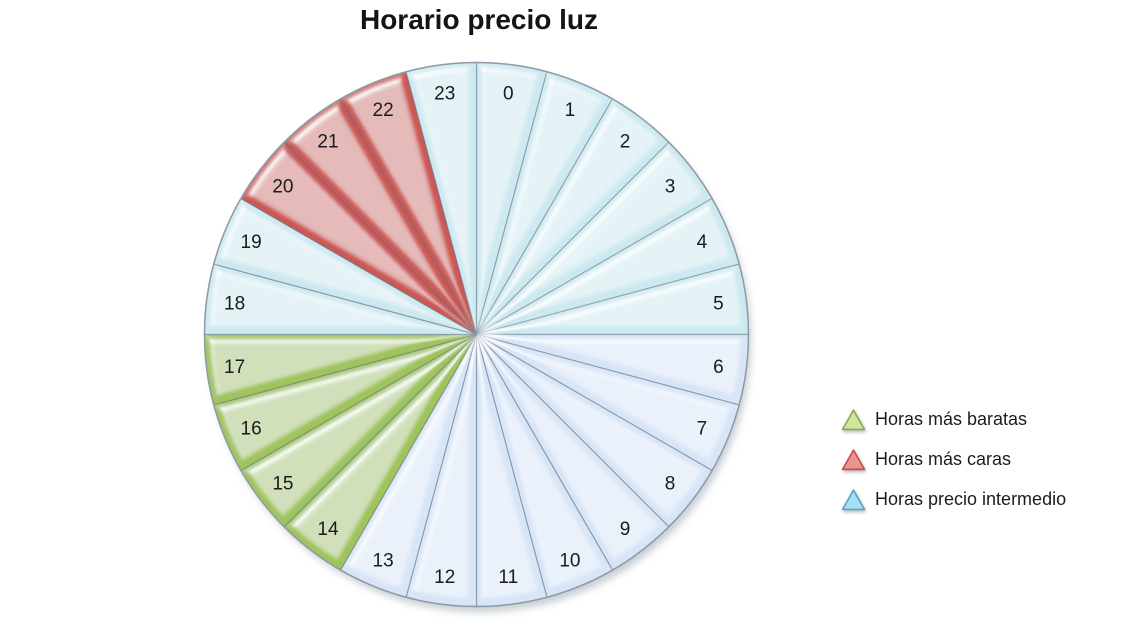  Describe the element at coordinates (508, 93) in the screenshot. I see `slice-label-0: 0` at that location.